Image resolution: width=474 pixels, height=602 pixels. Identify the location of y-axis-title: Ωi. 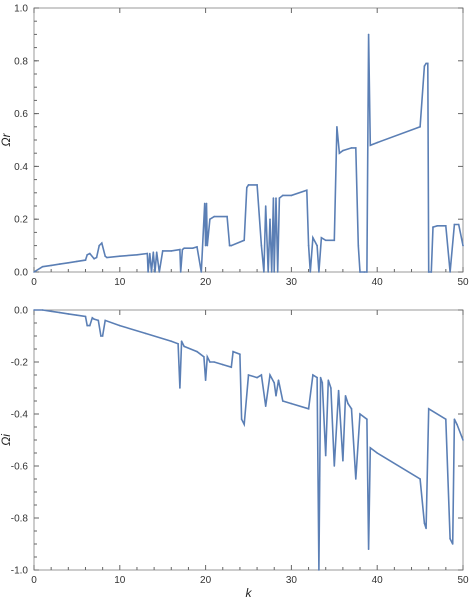
(6, 440).